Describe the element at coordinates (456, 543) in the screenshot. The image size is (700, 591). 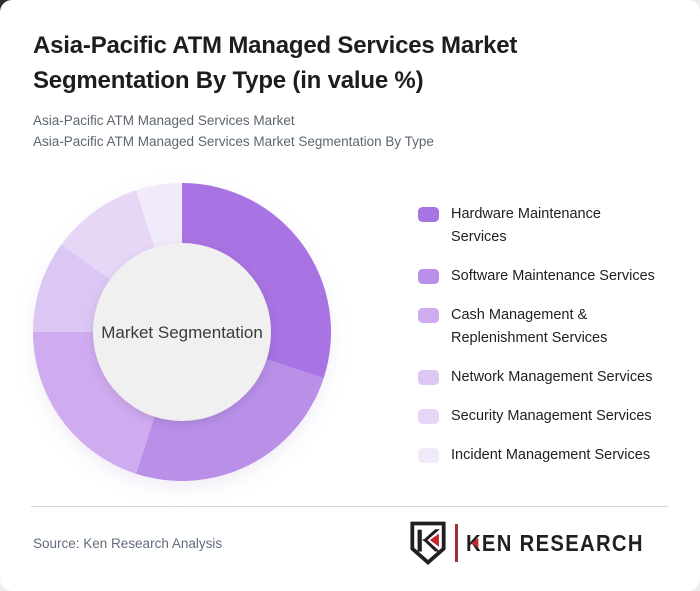
I see `logo-separator` at that location.